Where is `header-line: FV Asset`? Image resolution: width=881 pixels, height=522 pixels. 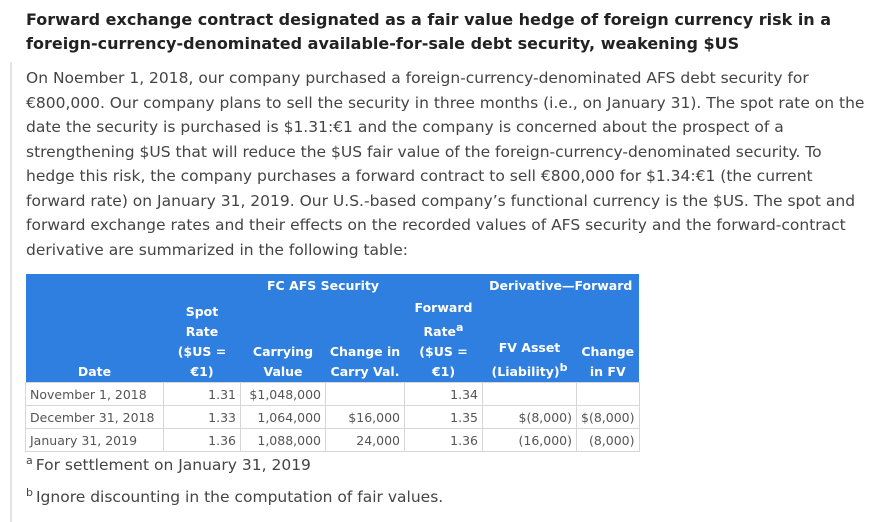 header-line: FV Asset is located at coordinates (529, 347).